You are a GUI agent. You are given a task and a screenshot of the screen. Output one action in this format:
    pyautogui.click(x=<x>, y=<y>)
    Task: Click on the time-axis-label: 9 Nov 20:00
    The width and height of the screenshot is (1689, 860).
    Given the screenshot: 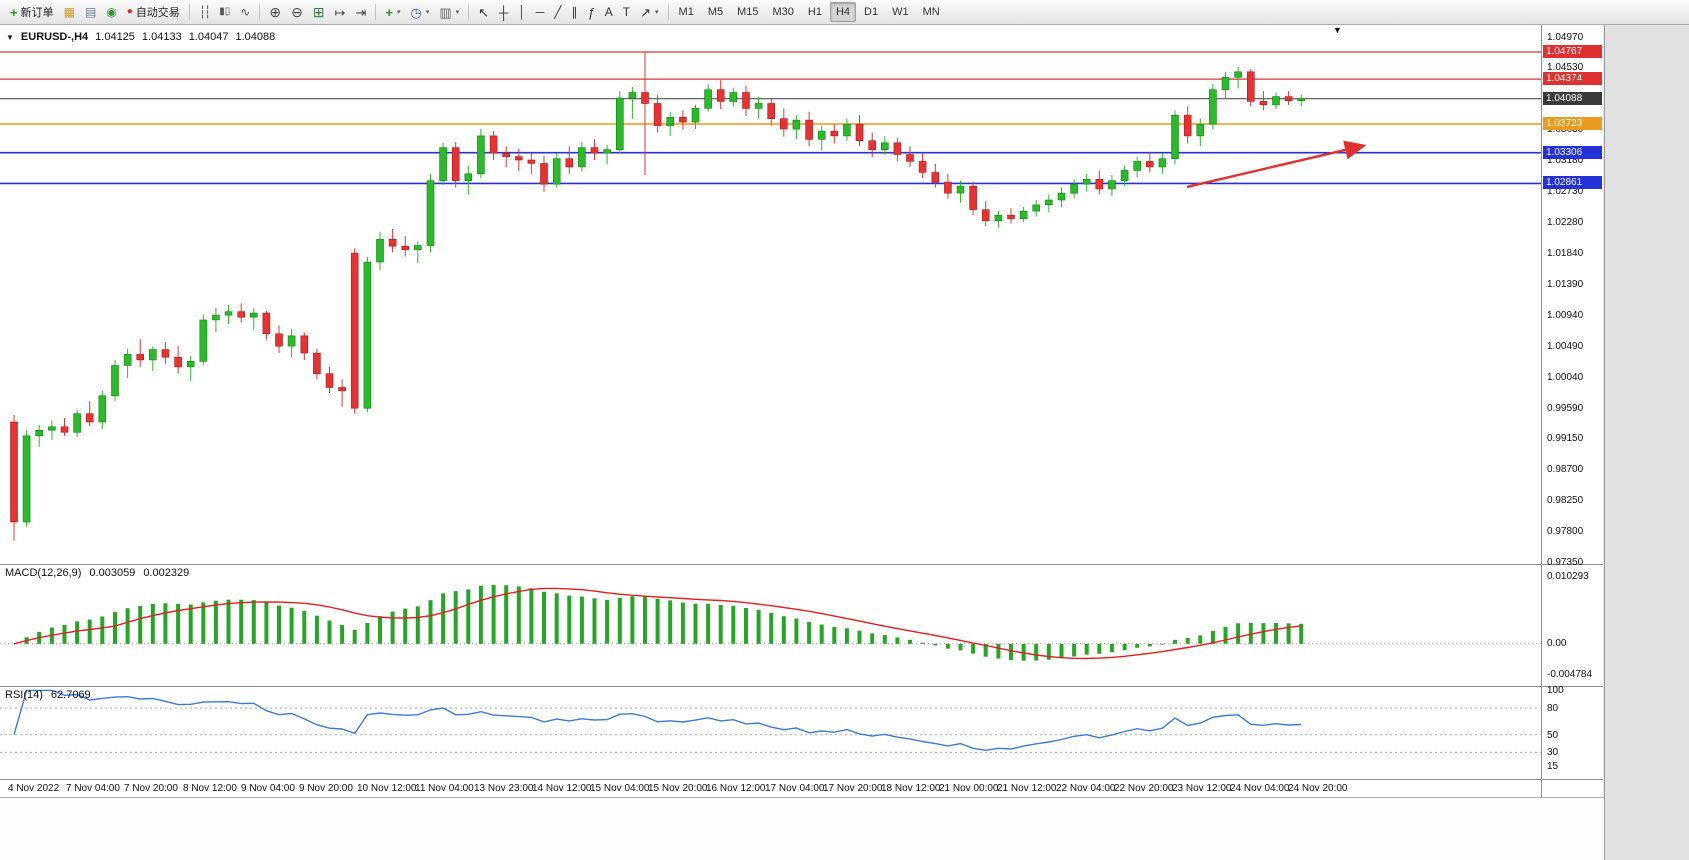 What is the action you would take?
    pyautogui.click(x=326, y=788)
    